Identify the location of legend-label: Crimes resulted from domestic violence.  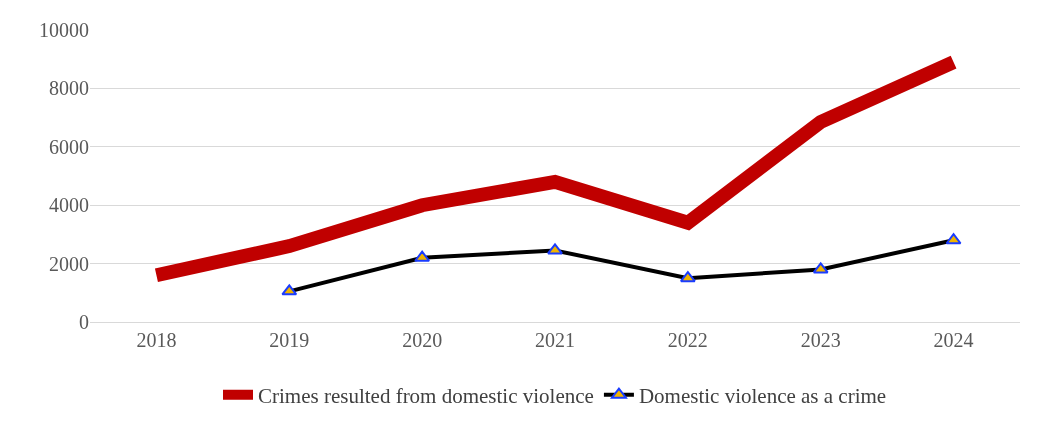
(426, 395).